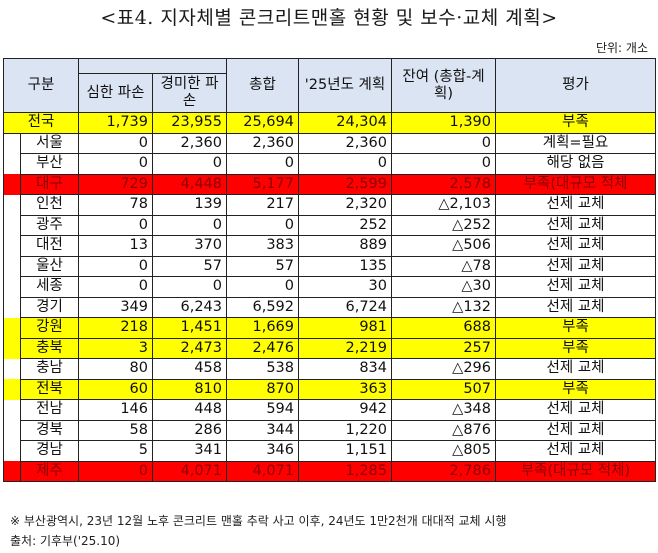 This screenshot has width=658, height=553. What do you see at coordinates (115, 246) in the screenshot?
I see `cell-severe-damage: 13` at bounding box center [115, 246].